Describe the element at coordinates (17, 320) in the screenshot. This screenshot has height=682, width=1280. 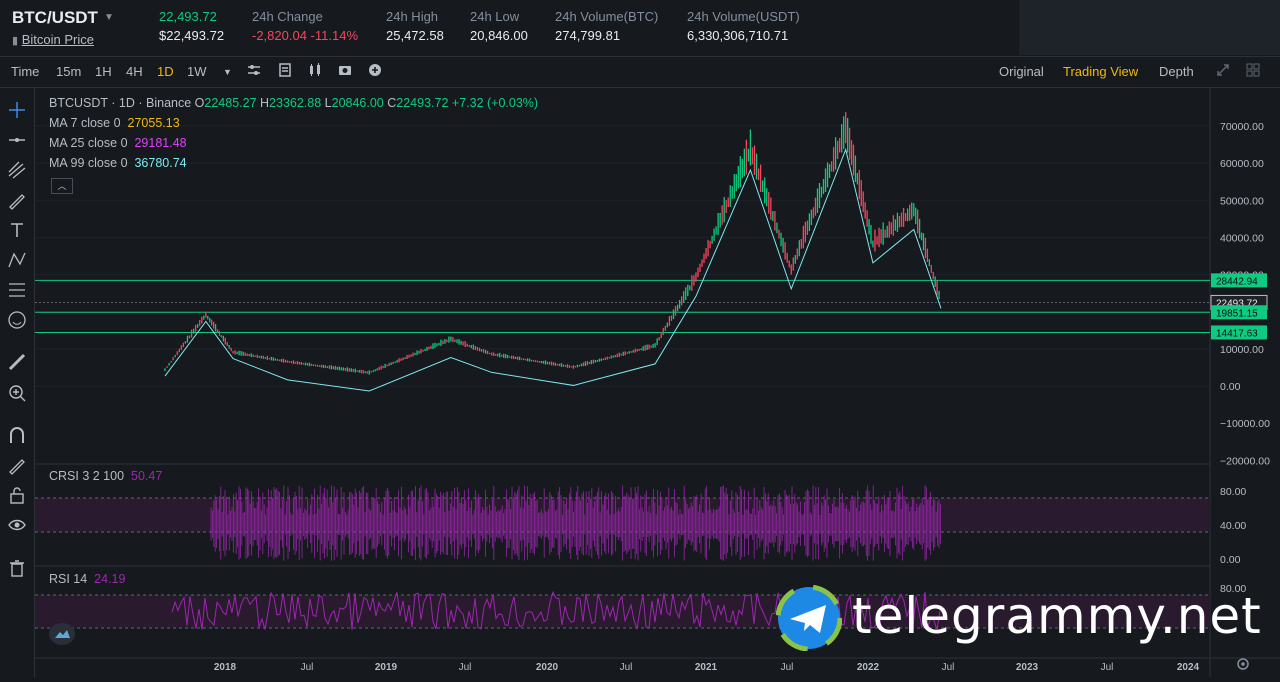
I see `emoji-icon` at that location.